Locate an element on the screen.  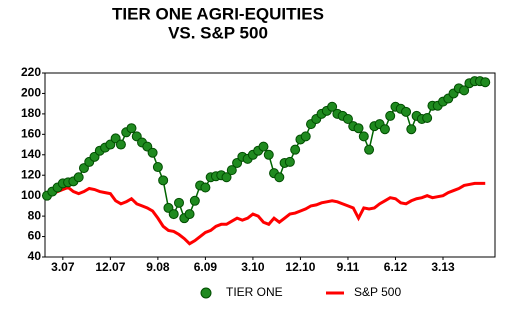
x-tick-label: 6.09 is located at coordinates (206, 267).